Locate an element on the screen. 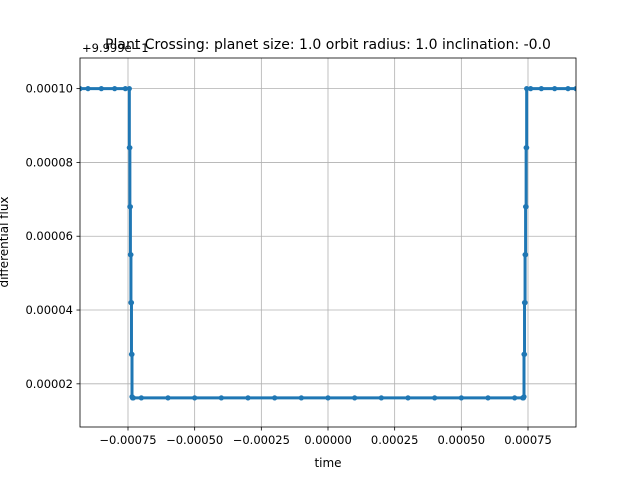 The height and width of the screenshot is (480, 640). x-tick-label: −0.00025 is located at coordinates (261, 440).